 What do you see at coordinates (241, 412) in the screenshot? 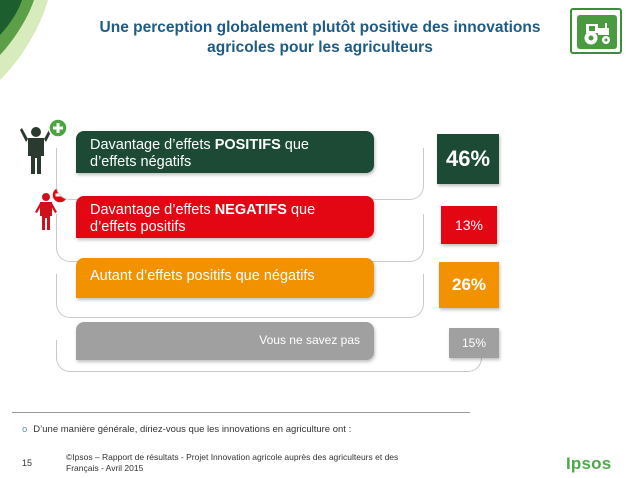
I see `divider` at bounding box center [241, 412].